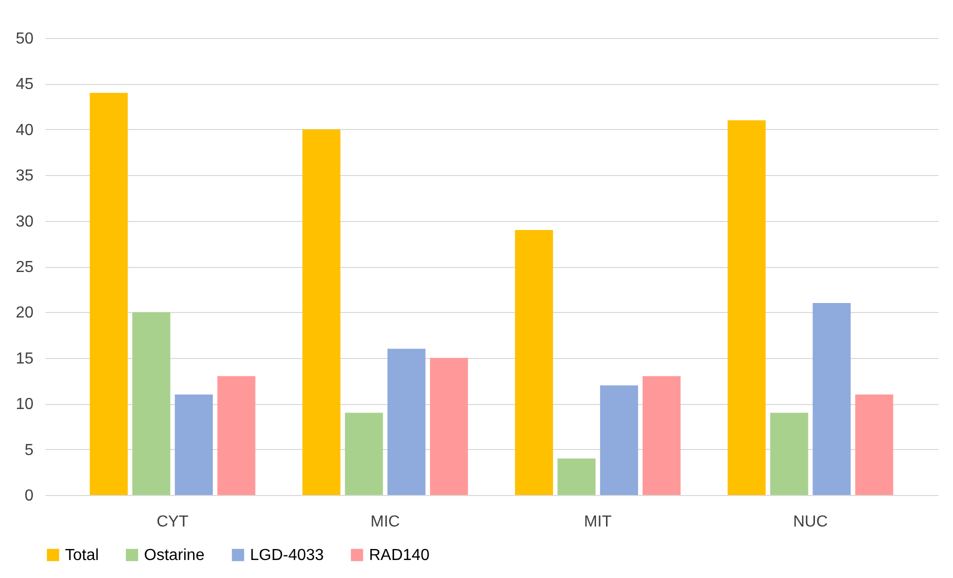  Describe the element at coordinates (172, 522) in the screenshot. I see `x-tick-label: CYT` at that location.